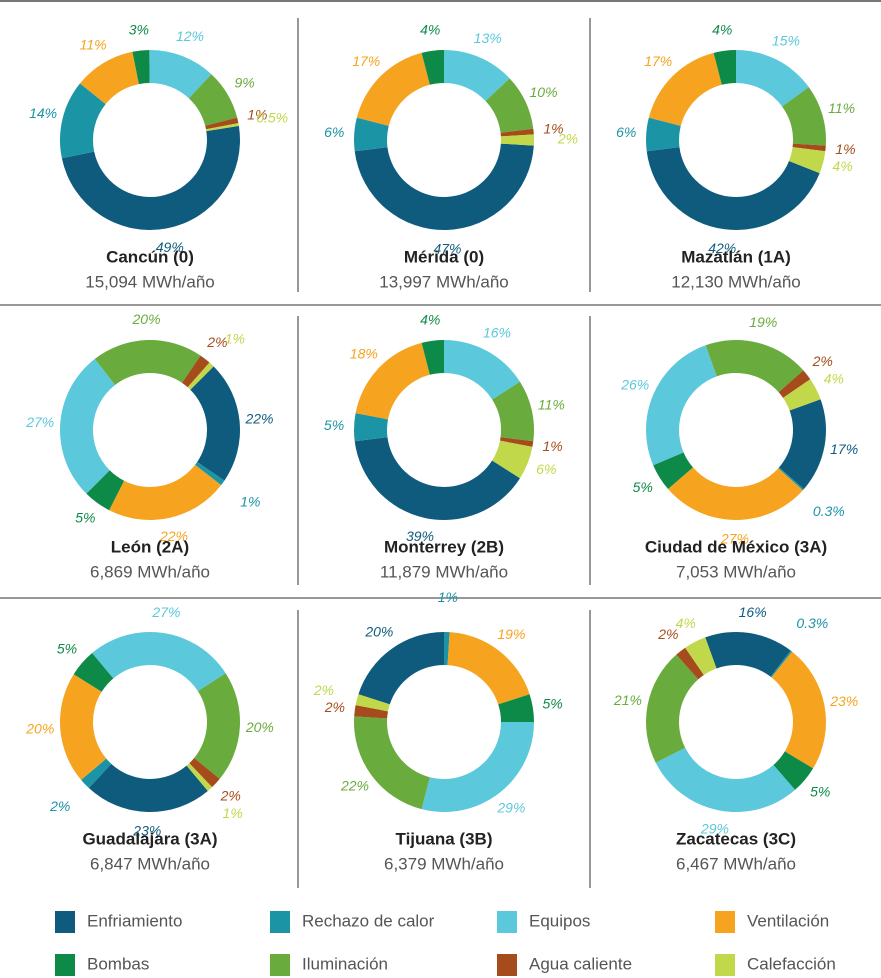 The image size is (881, 978). I want to click on legend-label: Bombas, so click(118, 963).